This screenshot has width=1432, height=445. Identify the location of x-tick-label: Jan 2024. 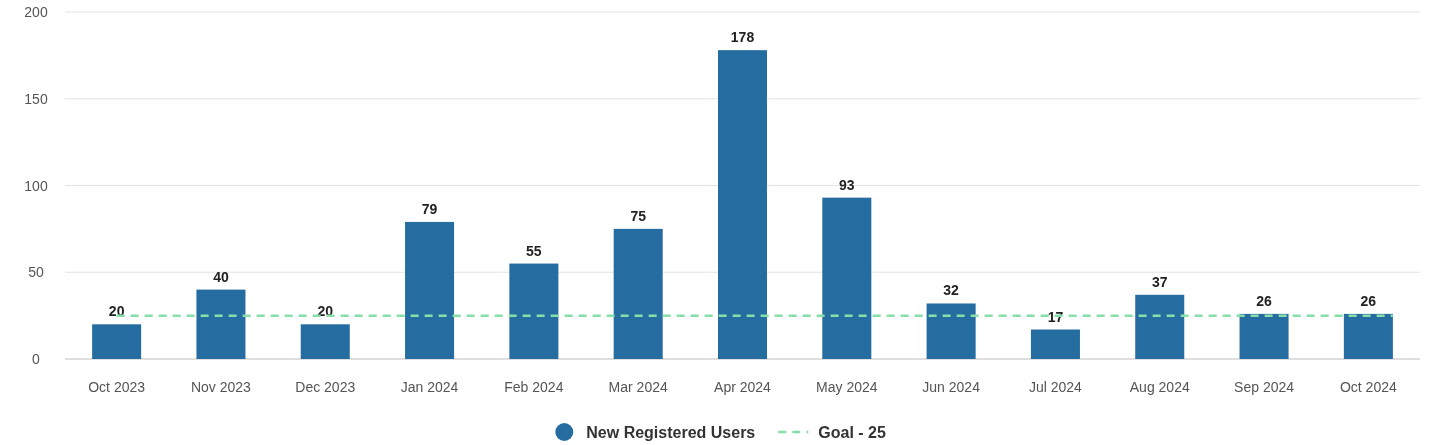
(429, 387).